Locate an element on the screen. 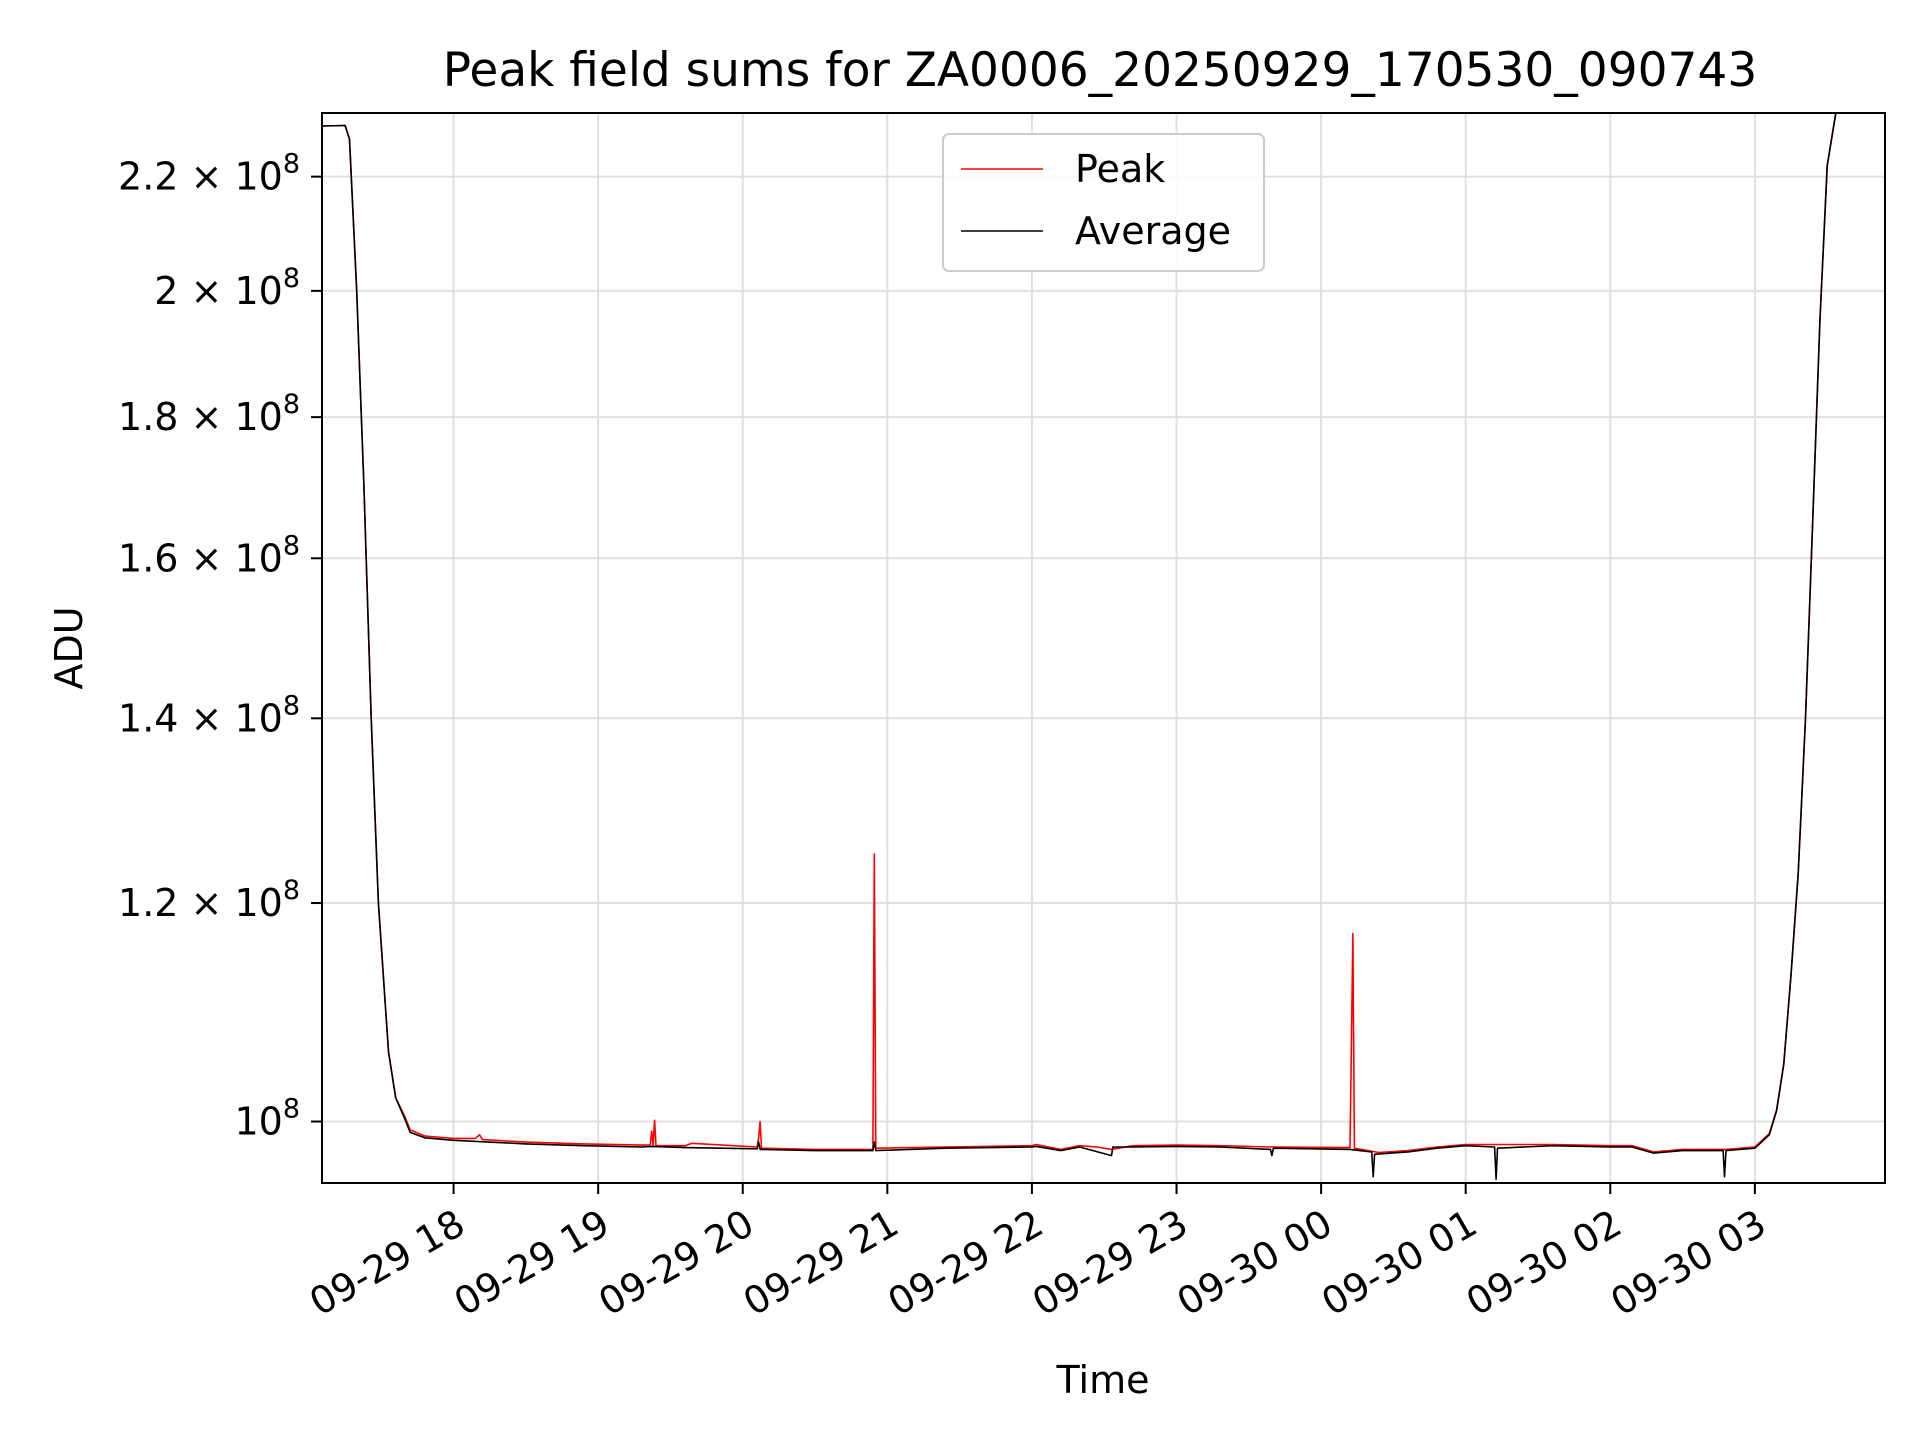 The image size is (1920, 1440). y-tick-mantissa: 2.2 × 10 is located at coordinates (200, 177).